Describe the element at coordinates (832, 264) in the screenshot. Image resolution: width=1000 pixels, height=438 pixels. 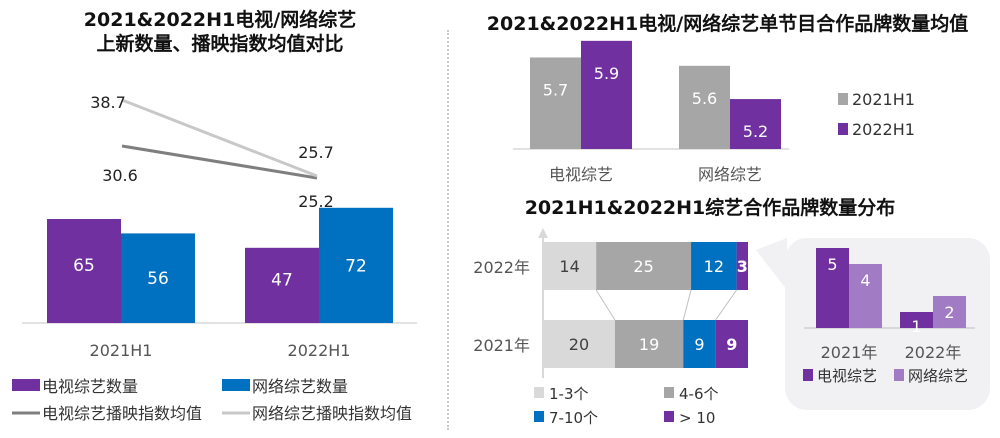
I see `inset-bar-label: 5` at that location.